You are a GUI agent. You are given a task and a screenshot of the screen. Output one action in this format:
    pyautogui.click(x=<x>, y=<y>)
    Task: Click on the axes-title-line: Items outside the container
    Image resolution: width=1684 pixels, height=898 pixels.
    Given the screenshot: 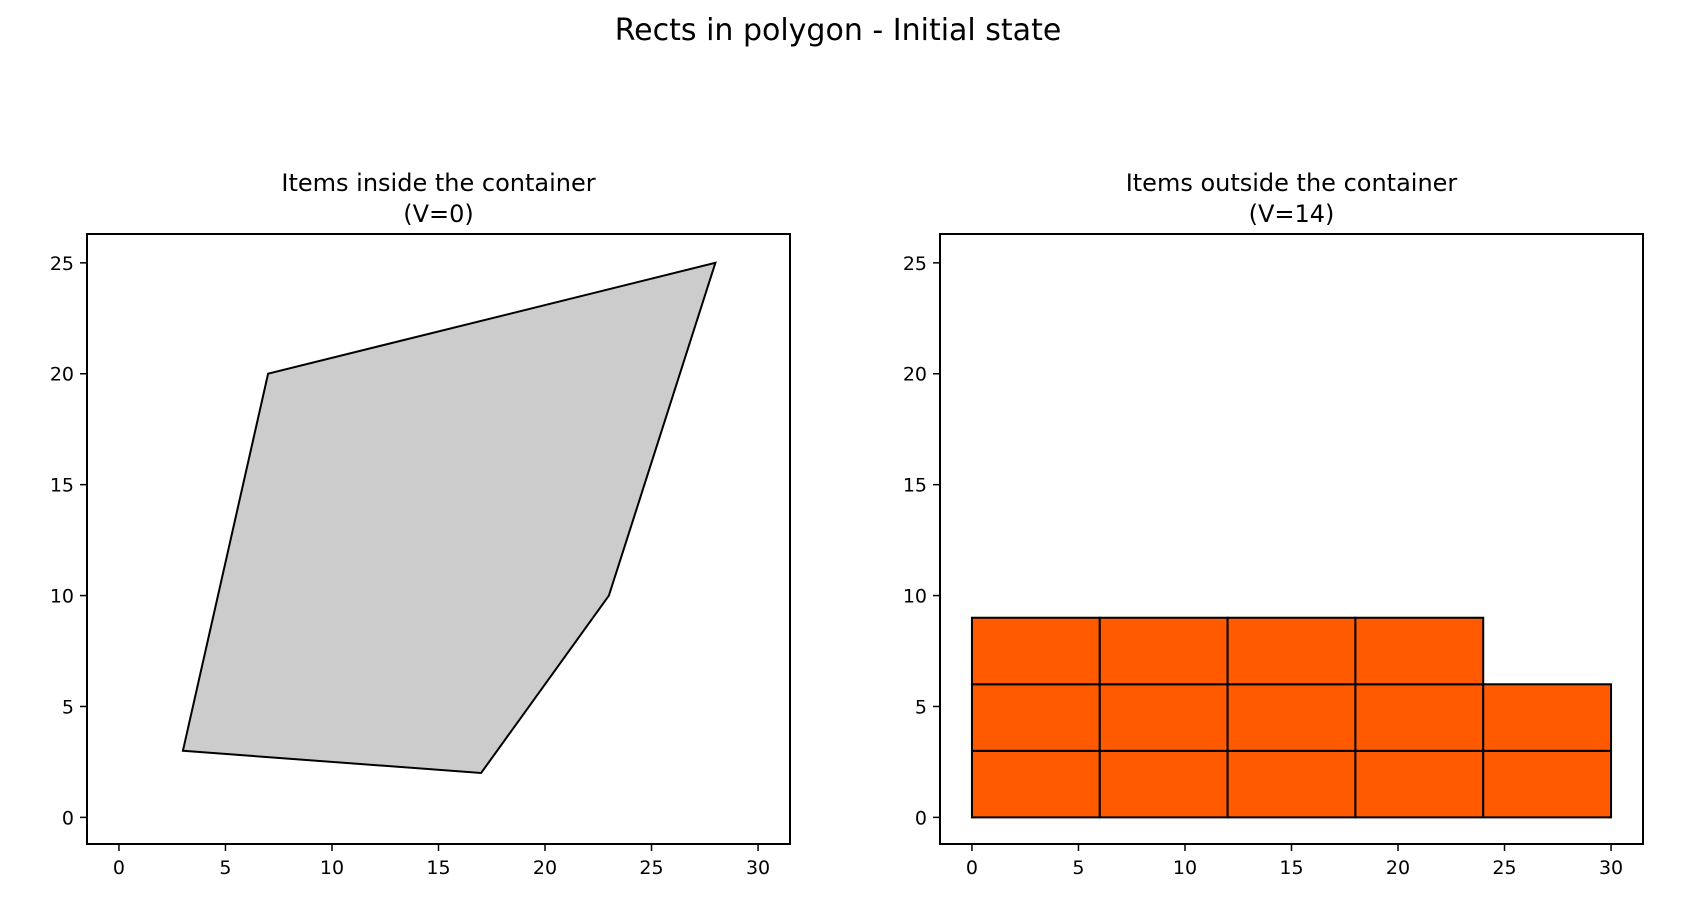 What is the action you would take?
    pyautogui.click(x=1292, y=183)
    